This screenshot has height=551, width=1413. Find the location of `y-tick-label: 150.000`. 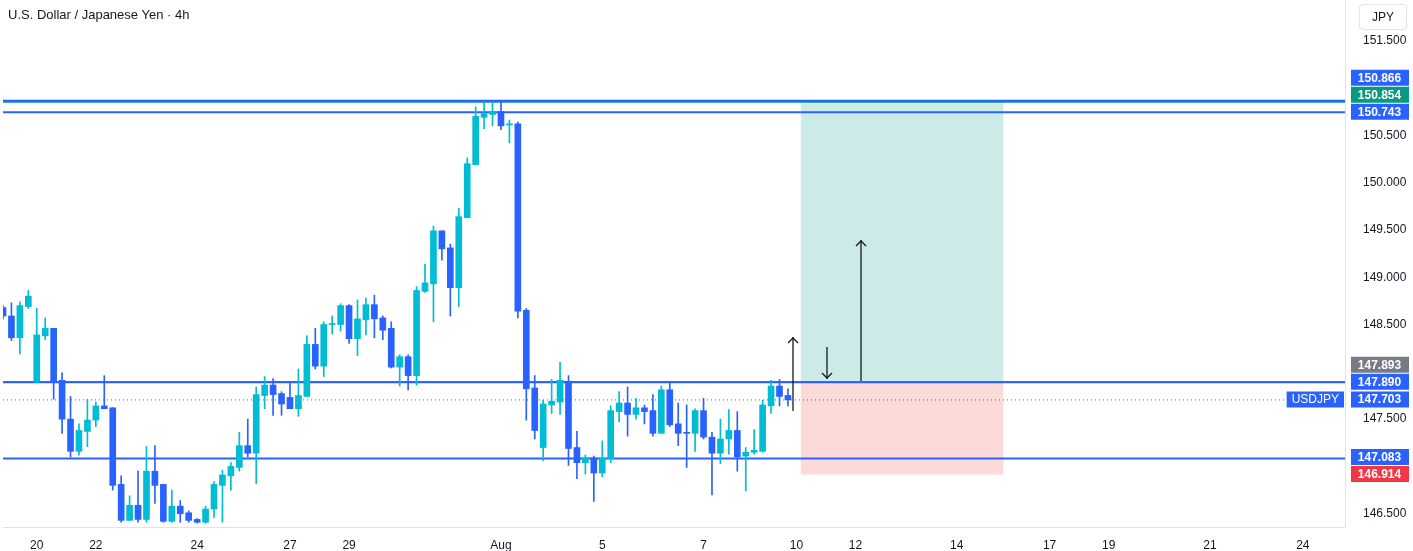

y-tick-label: 150.000 is located at coordinates (1385, 181).